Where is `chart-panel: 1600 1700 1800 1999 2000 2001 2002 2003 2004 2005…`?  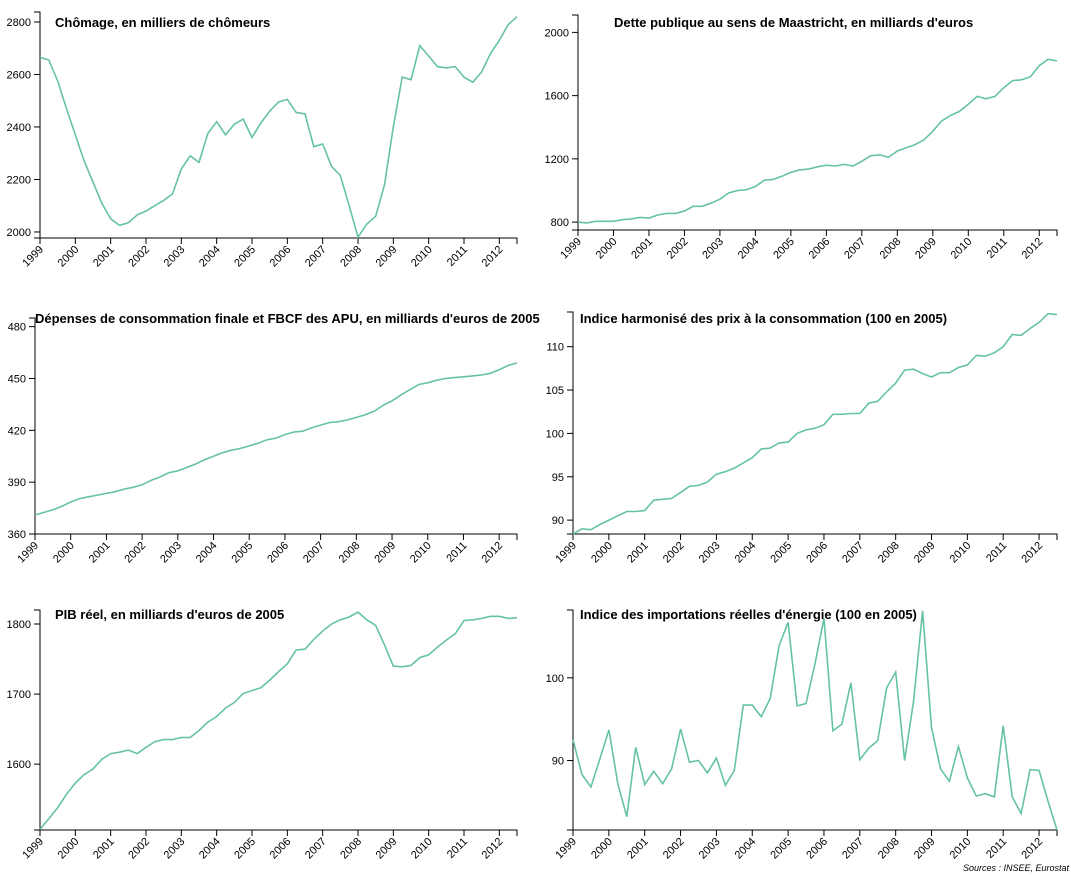
chart-panel: 1600 1700 1800 1999 2000 2001 2002 2003 2004 2005… is located at coordinates (262, 734).